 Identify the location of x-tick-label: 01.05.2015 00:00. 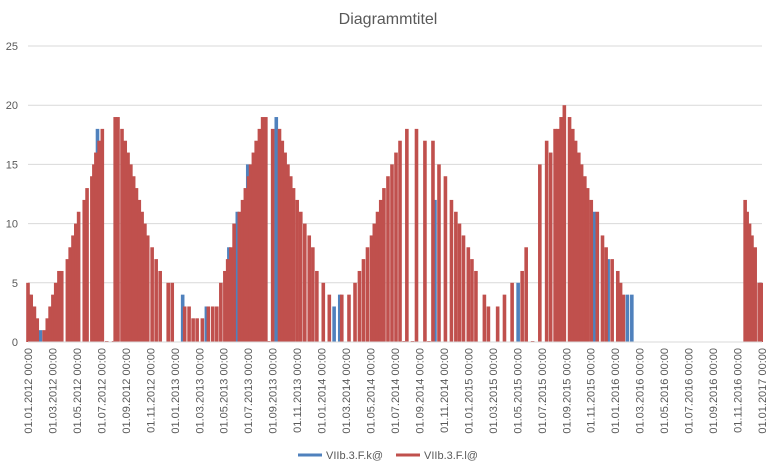
(518, 391).